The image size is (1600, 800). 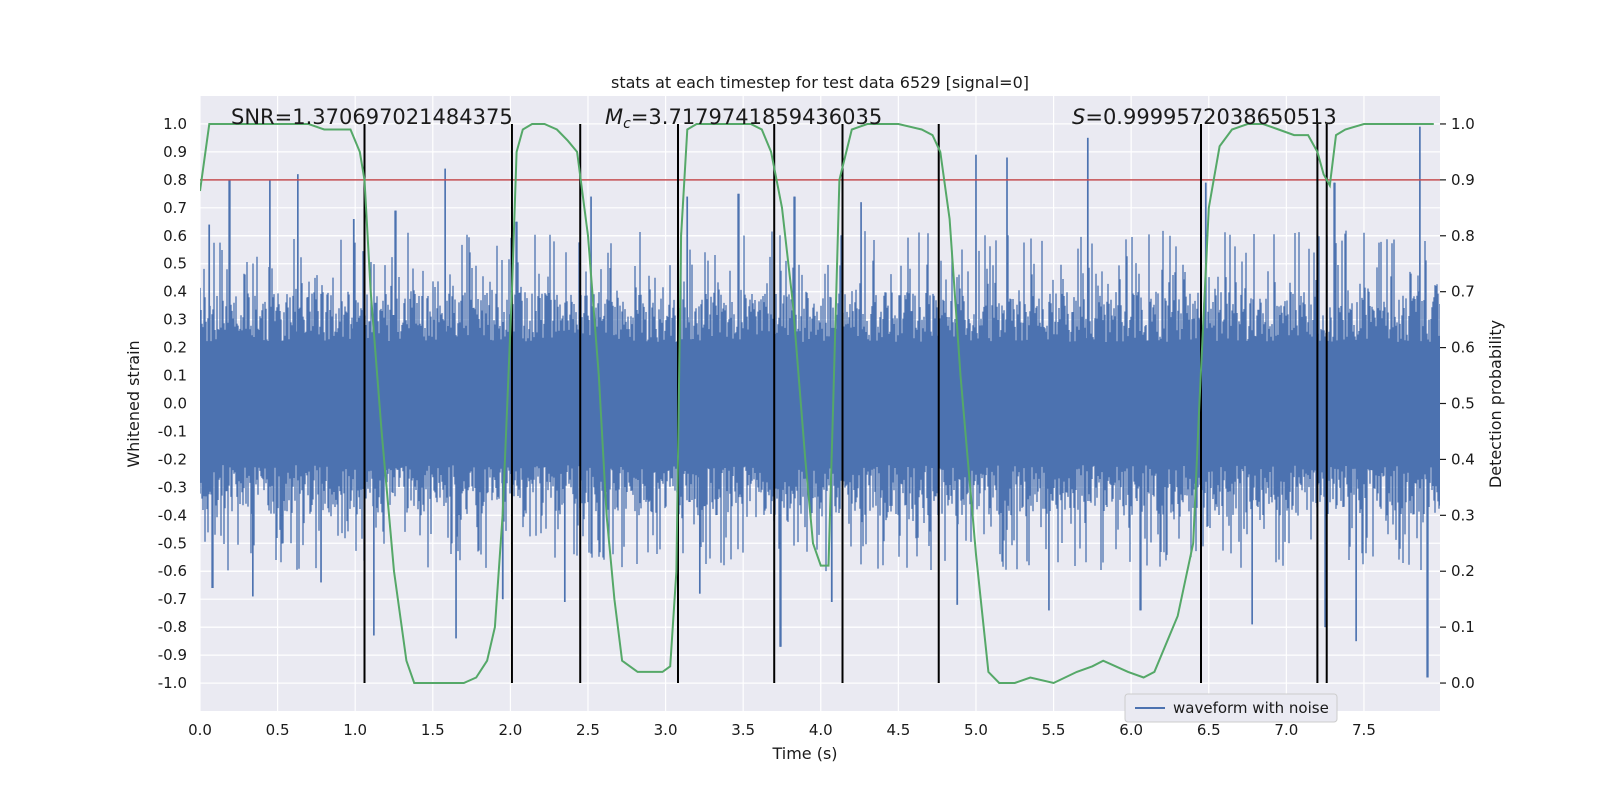 What do you see at coordinates (172, 487) in the screenshot?
I see `y-tick-label: -0.3` at bounding box center [172, 487].